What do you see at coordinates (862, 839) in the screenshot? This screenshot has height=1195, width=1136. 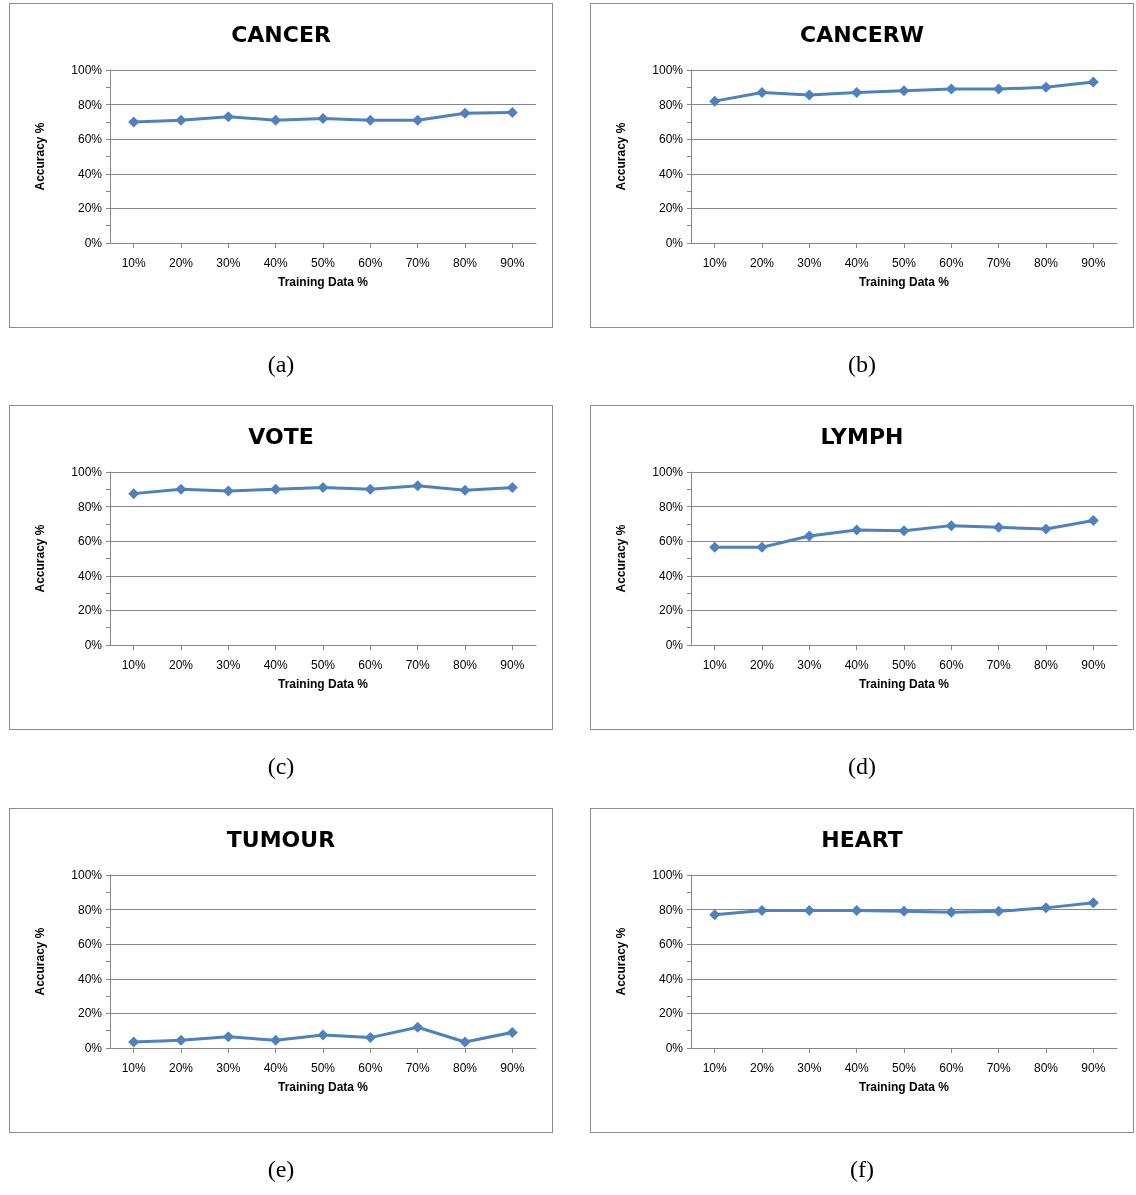 I see `chart-title: HEART` at bounding box center [862, 839].